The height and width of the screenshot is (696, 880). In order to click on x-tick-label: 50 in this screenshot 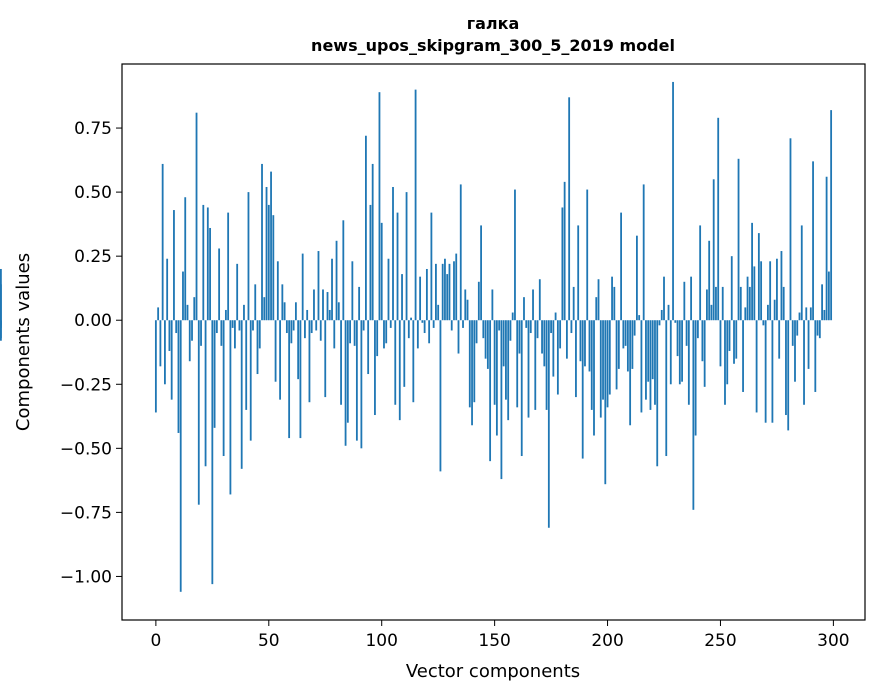, I will do `click(269, 641)`.